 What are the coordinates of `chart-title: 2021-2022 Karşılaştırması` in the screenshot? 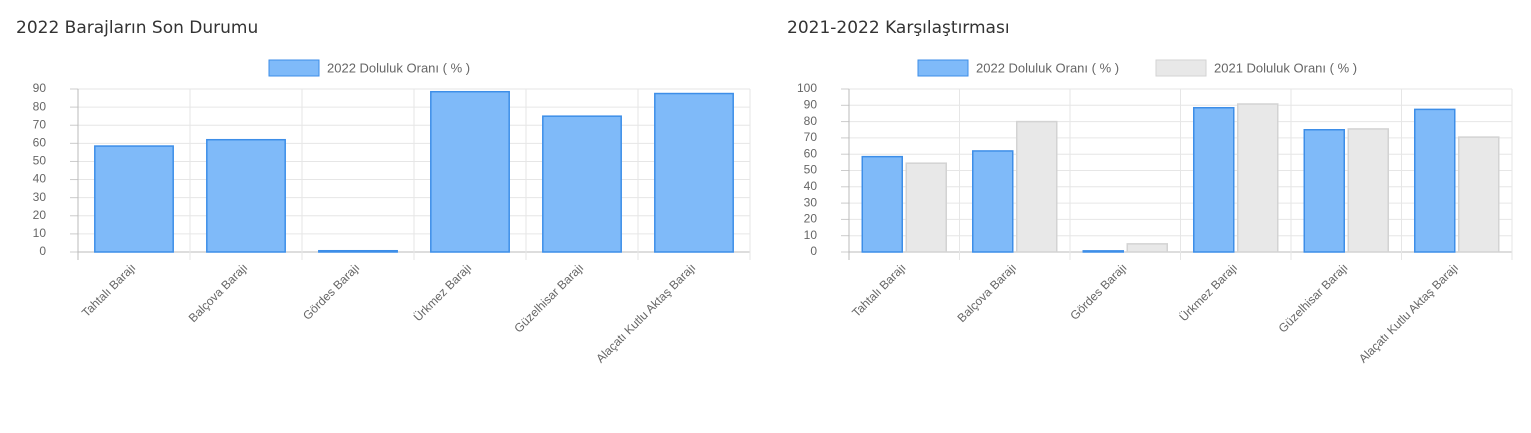 It's located at (898, 28).